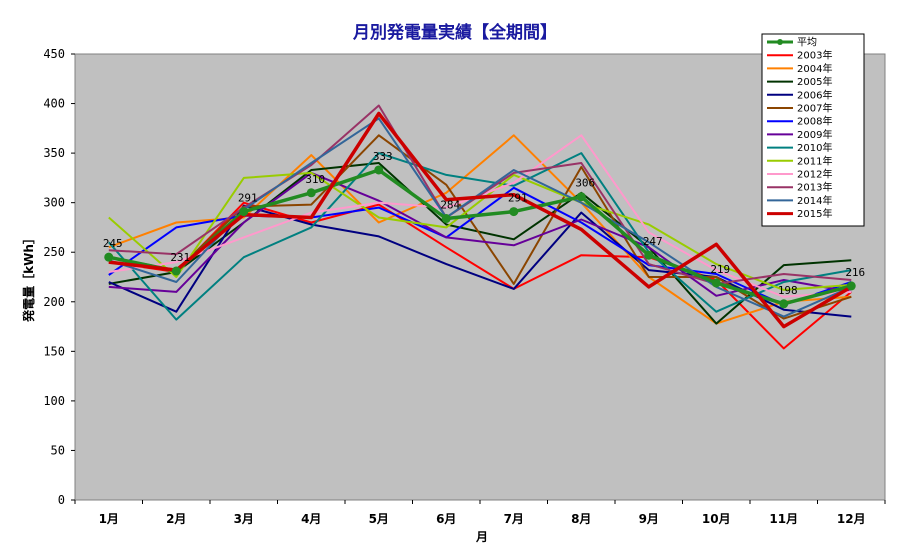 Image resolution: width=900 pixels, height=560 pixels. Describe the element at coordinates (176, 519) in the screenshot. I see `x-tick-label: 2月` at that location.